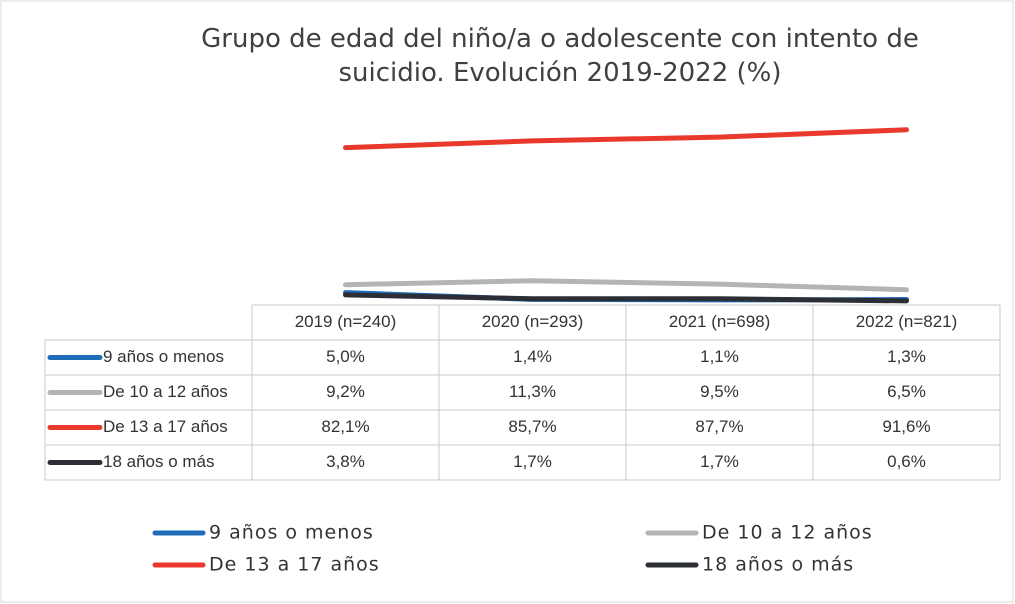 This screenshot has height=604, width=1015. Describe the element at coordinates (532, 391) in the screenshot. I see `cell-value: 11,3%` at that location.